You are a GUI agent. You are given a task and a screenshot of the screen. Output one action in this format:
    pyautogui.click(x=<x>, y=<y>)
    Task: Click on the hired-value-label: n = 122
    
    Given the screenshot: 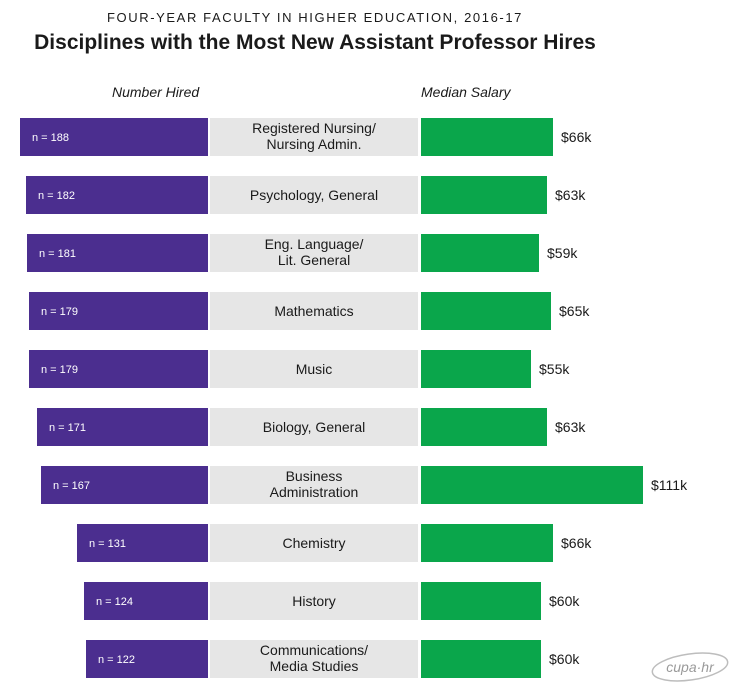 What is the action you would take?
    pyautogui.click(x=116, y=660)
    